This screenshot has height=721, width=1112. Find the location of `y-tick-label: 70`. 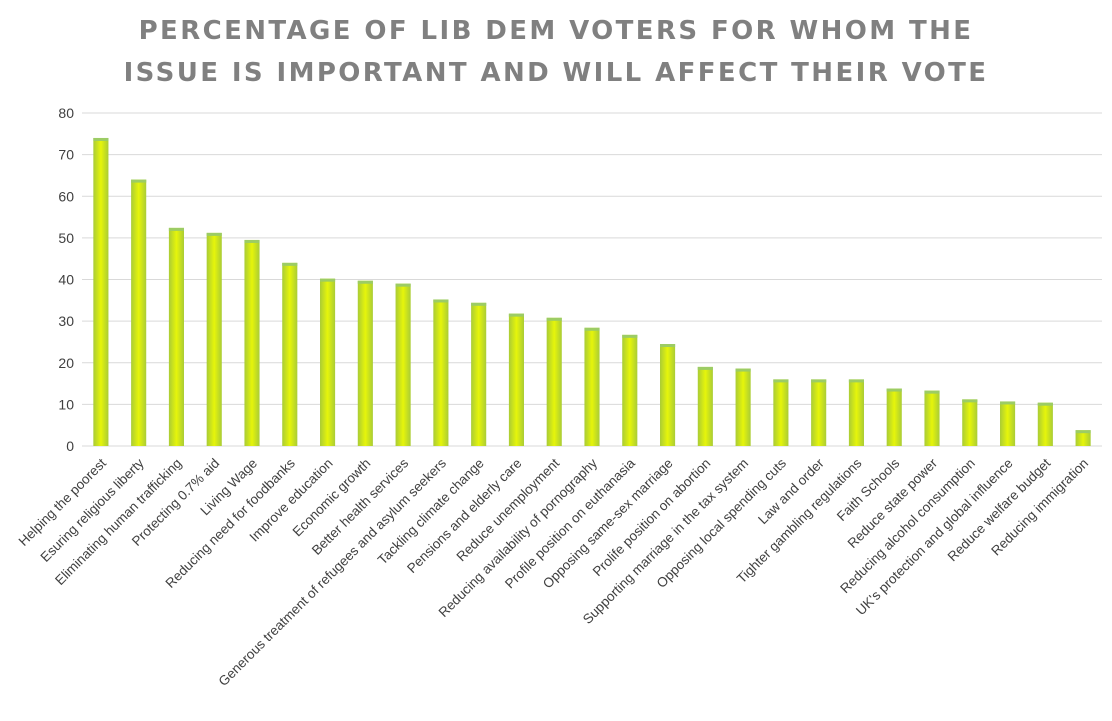

y-tick-label: 70 is located at coordinates (66, 155).